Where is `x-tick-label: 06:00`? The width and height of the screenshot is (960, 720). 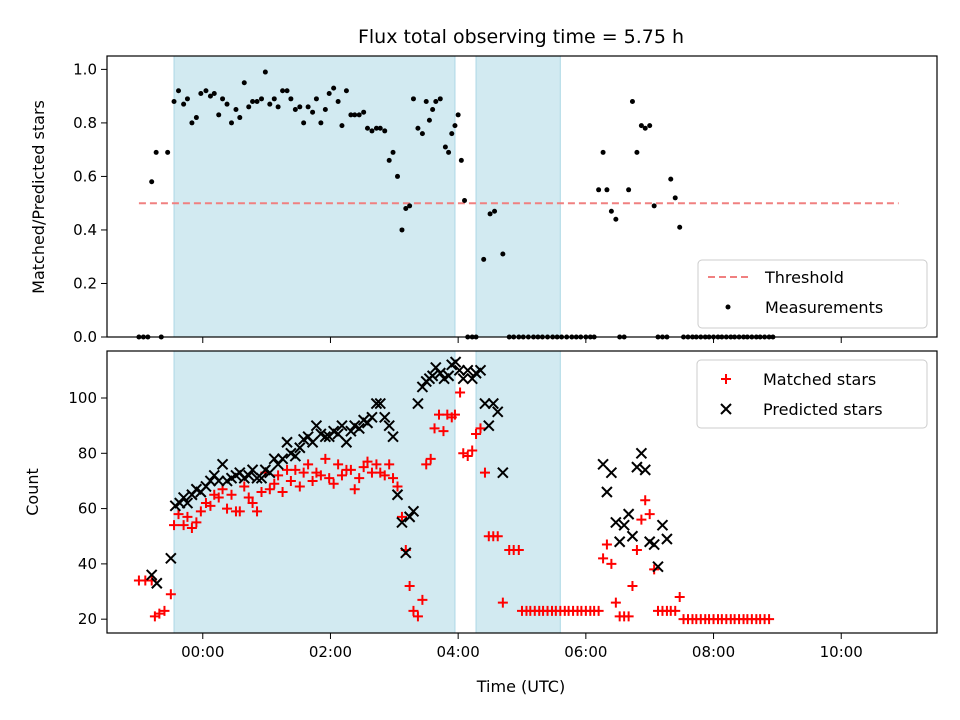 x-tick-label: 06:00 is located at coordinates (585, 652).